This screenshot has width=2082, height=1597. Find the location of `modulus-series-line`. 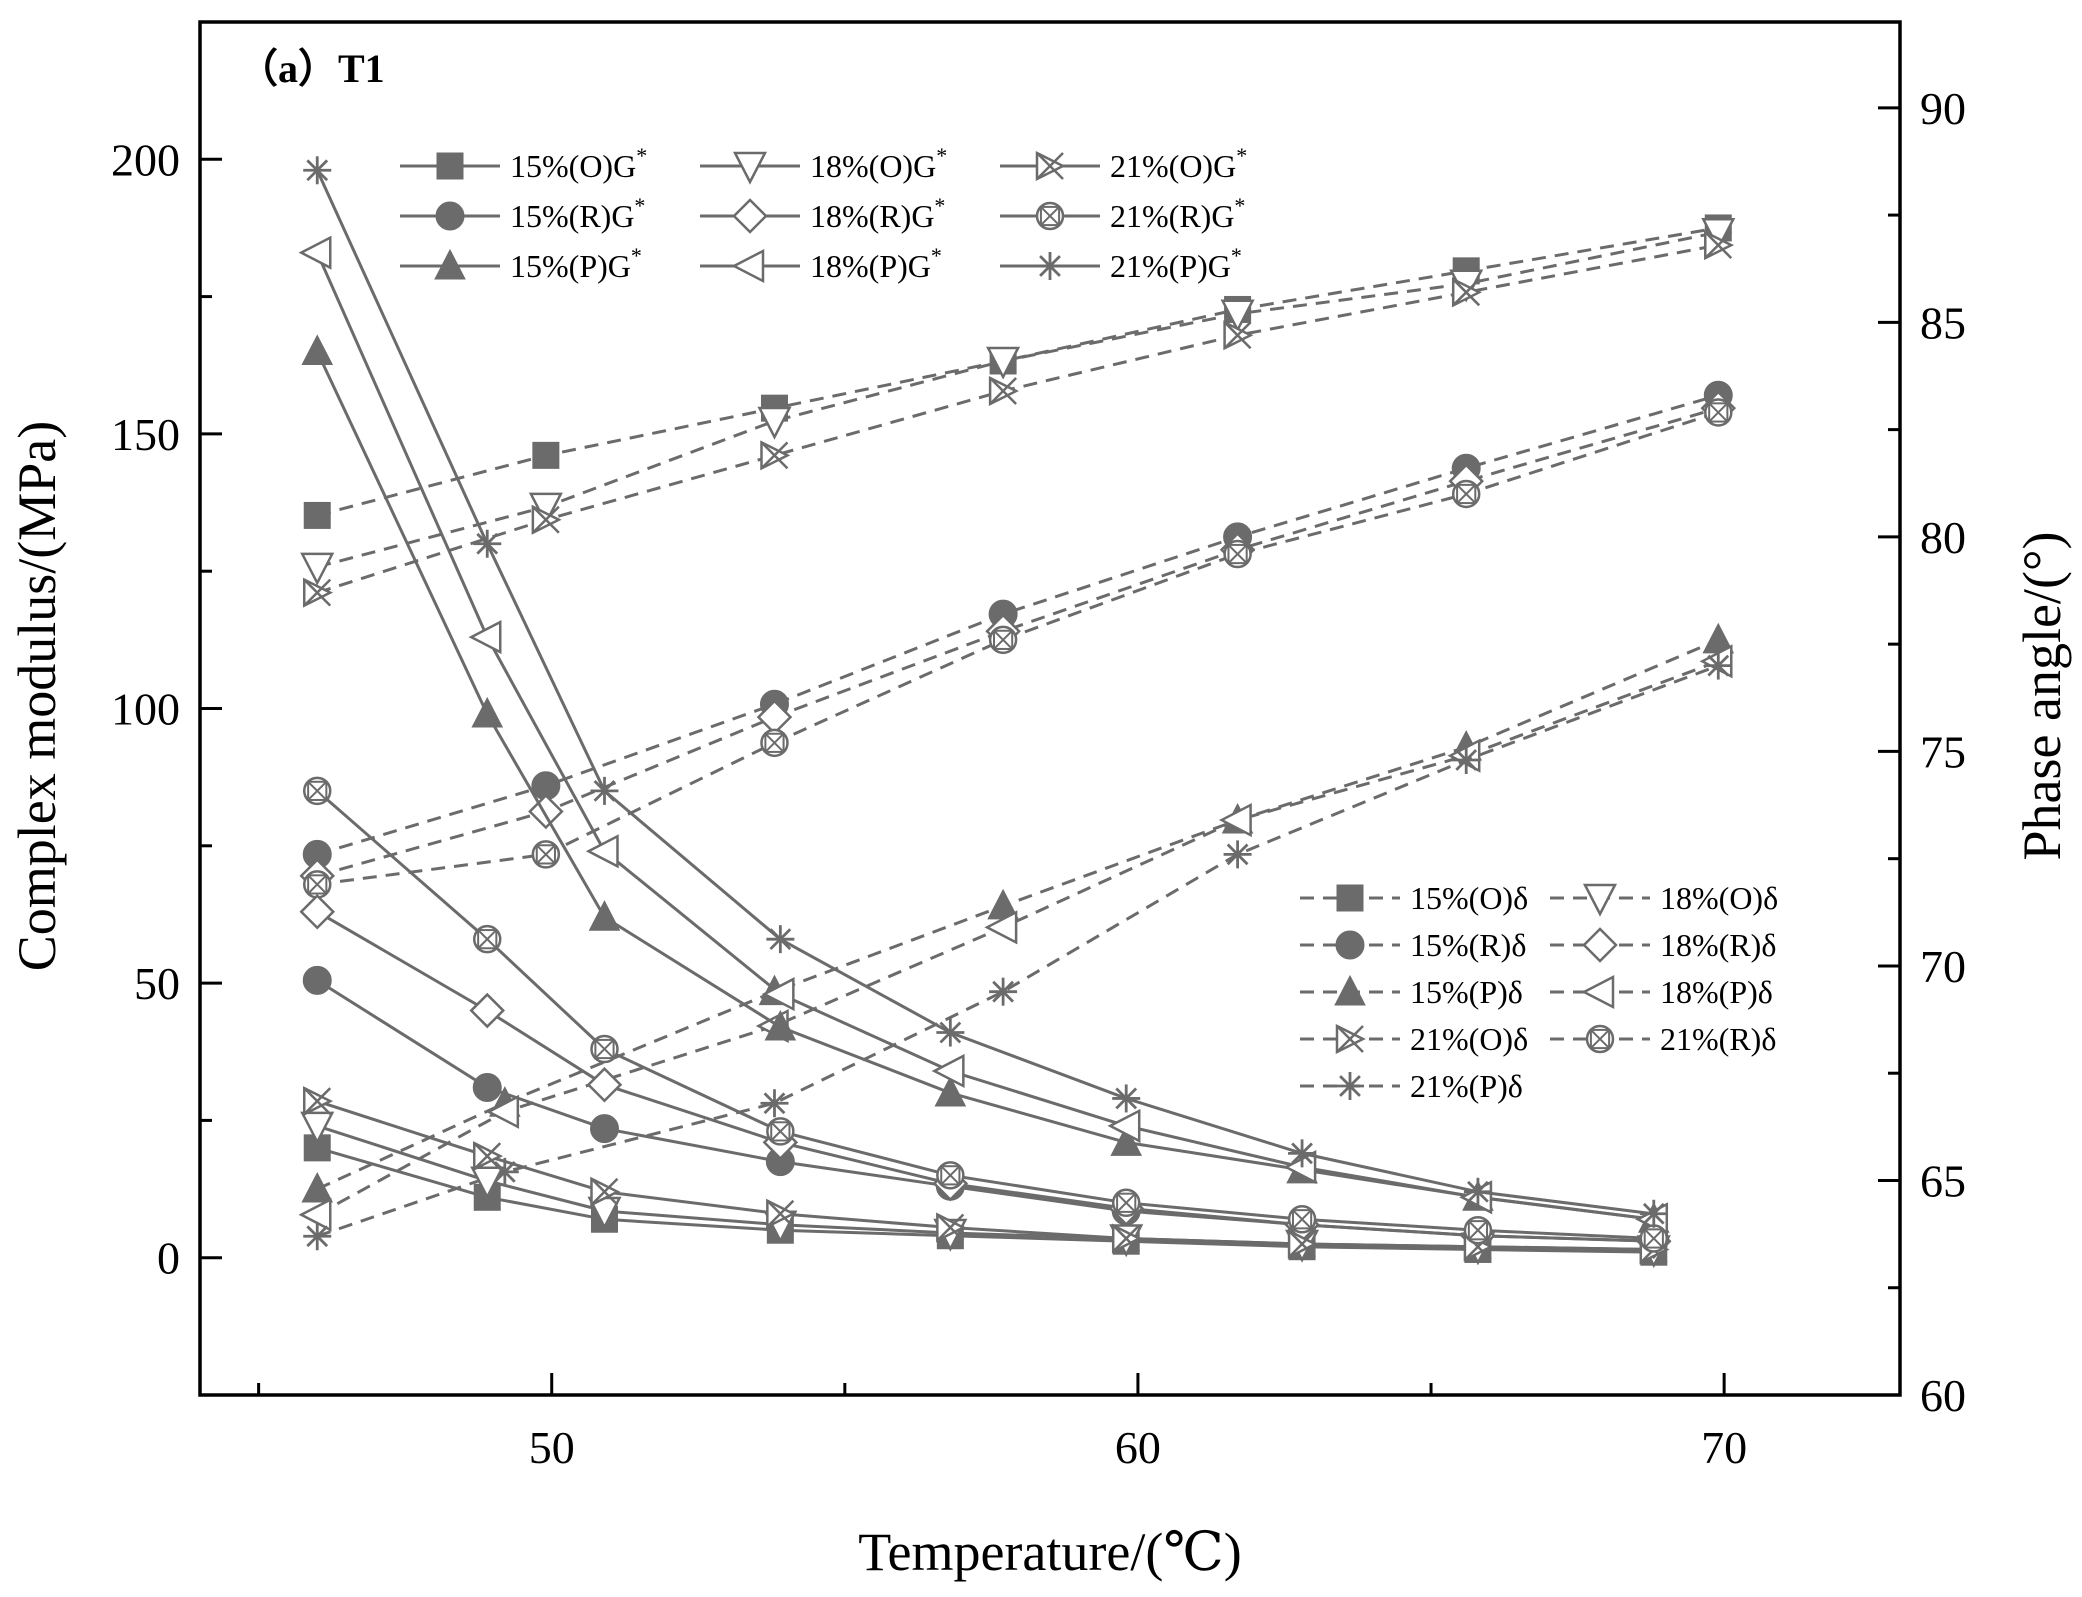

modulus-series-line is located at coordinates (985, 1200).